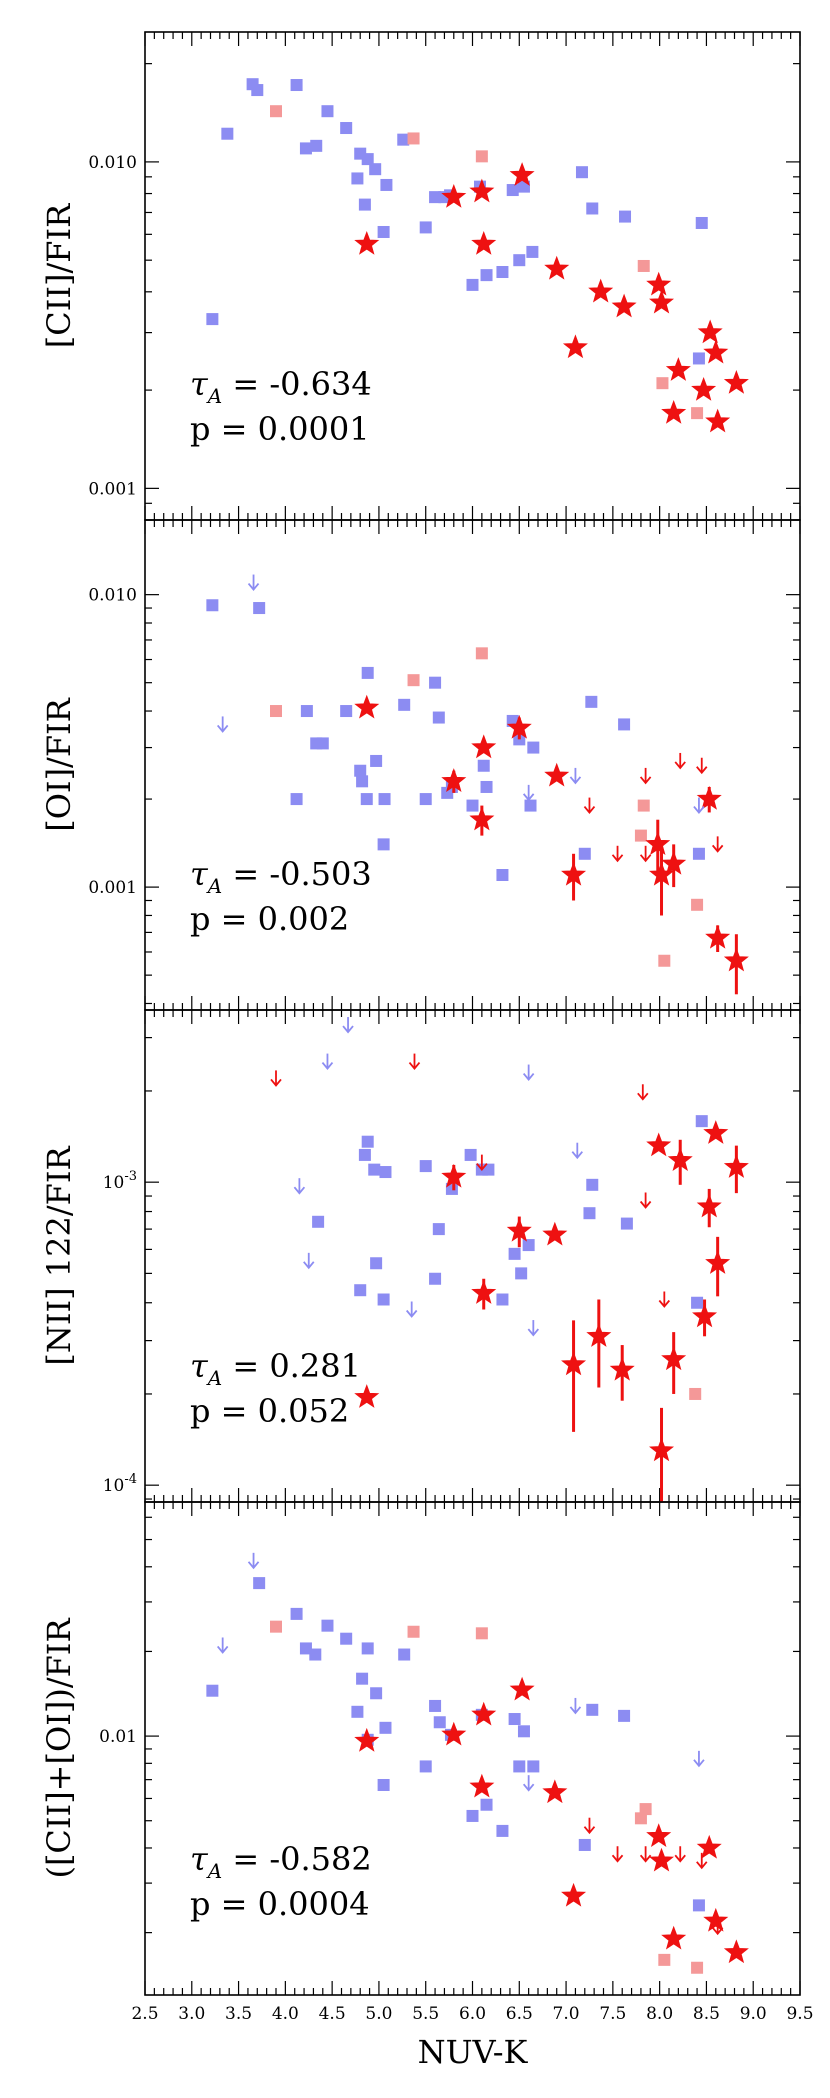  I want to click on p-value-annotation: p = 0.002, so click(269, 919).